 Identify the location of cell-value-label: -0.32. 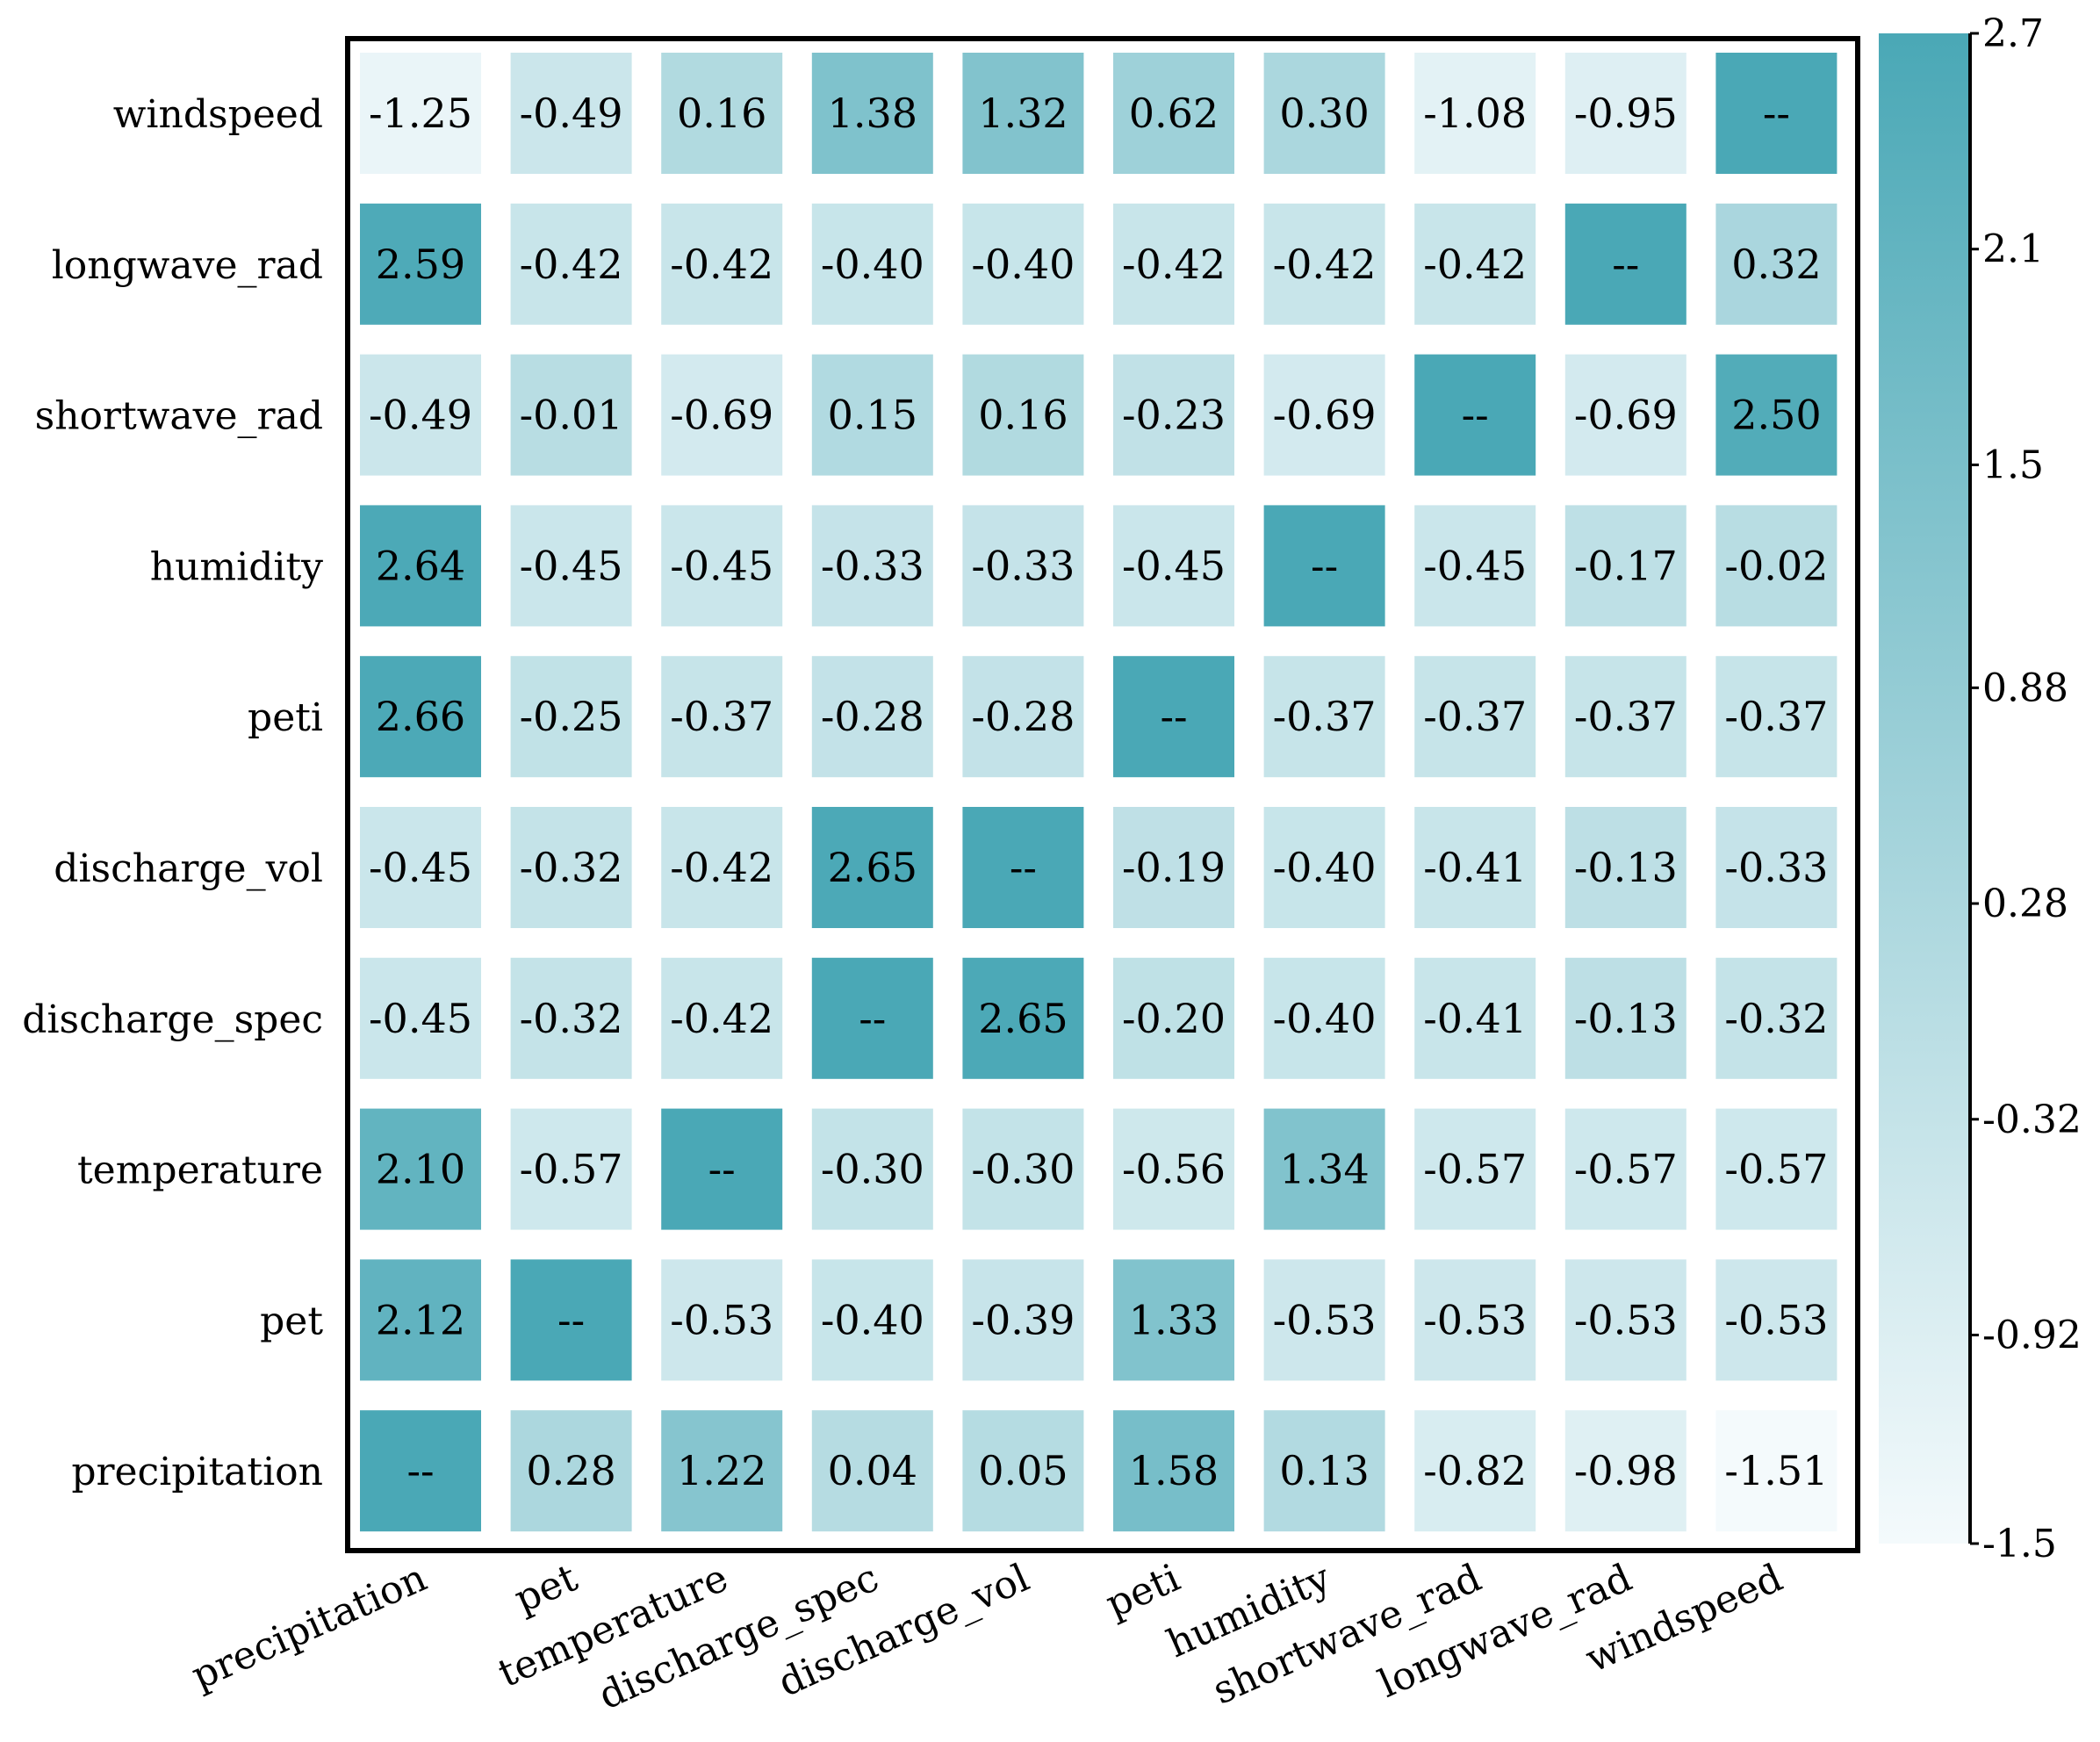
(1776, 1019).